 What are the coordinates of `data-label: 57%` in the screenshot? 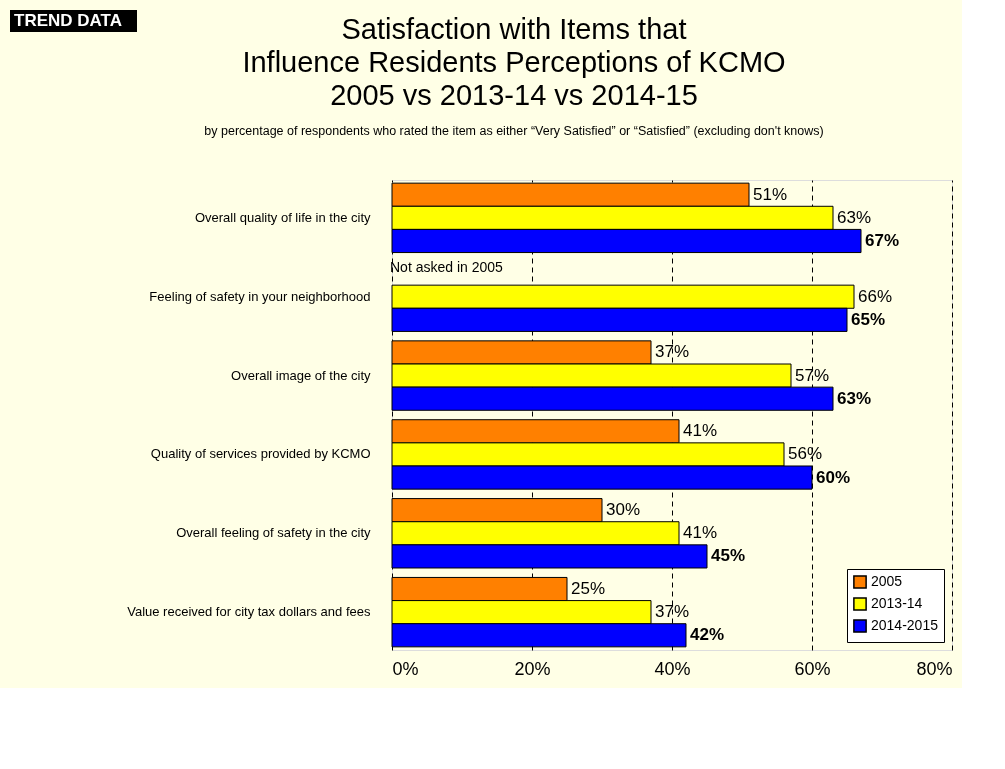 It's located at (812, 375).